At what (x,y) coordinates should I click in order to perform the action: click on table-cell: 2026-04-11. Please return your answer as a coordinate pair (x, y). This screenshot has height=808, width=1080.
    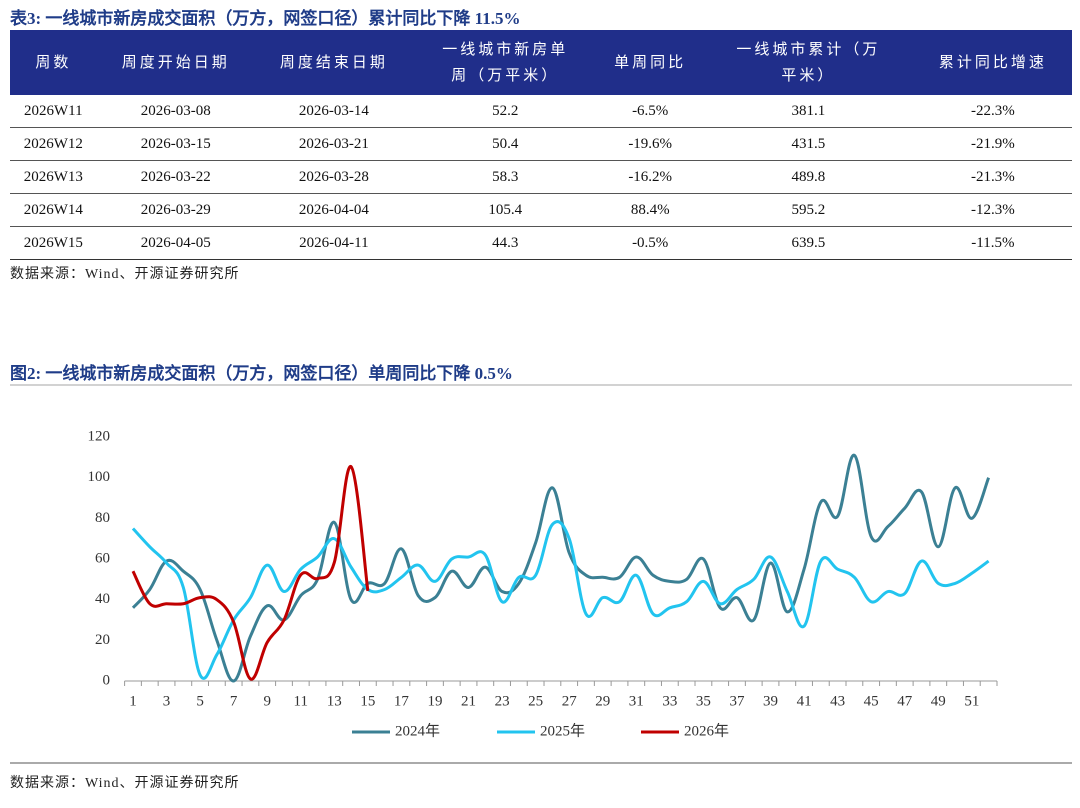
    Looking at the image, I should click on (333, 243).